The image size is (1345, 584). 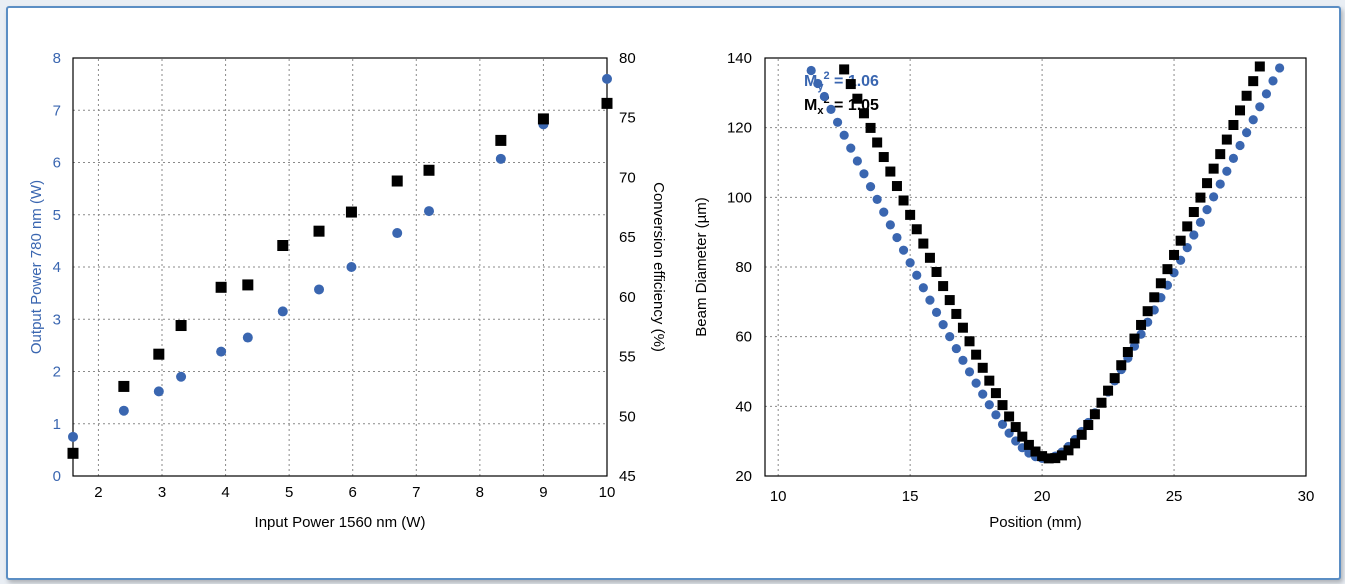 What do you see at coordinates (98, 492) in the screenshot?
I see `left-x-tick-label: 2` at bounding box center [98, 492].